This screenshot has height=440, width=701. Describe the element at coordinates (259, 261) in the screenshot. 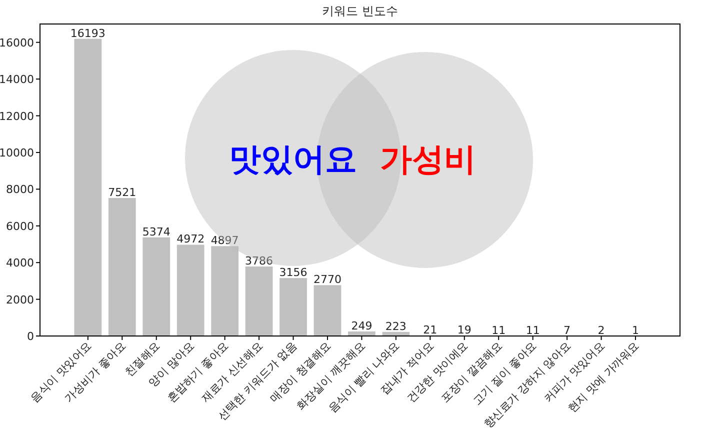

I see `data-label: 3786` at that location.